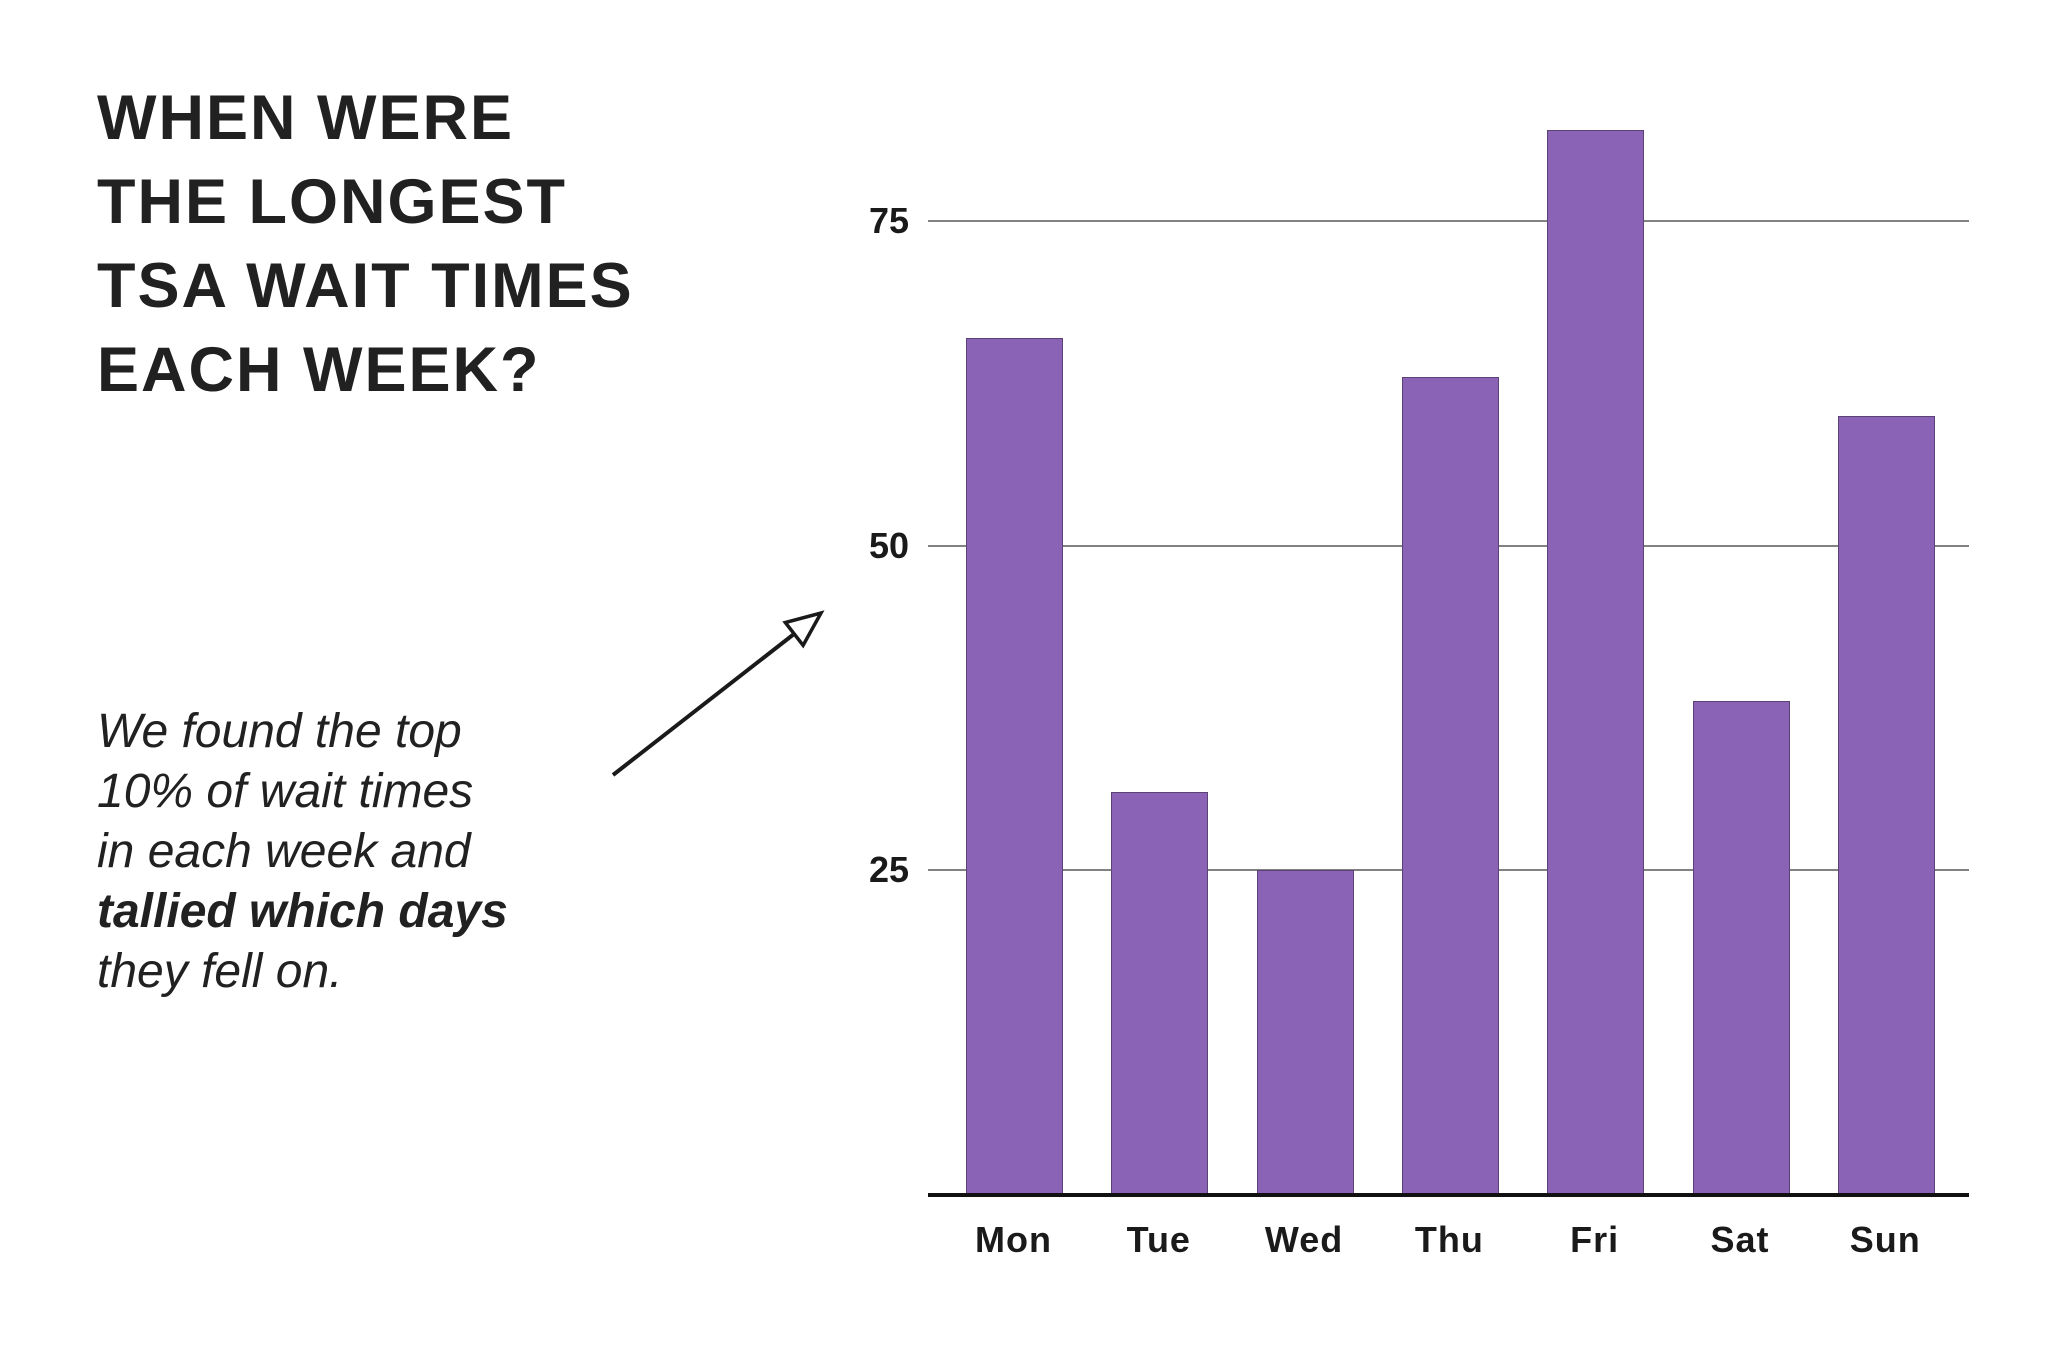  What do you see at coordinates (1741, 948) in the screenshot?
I see `bar-sat` at bounding box center [1741, 948].